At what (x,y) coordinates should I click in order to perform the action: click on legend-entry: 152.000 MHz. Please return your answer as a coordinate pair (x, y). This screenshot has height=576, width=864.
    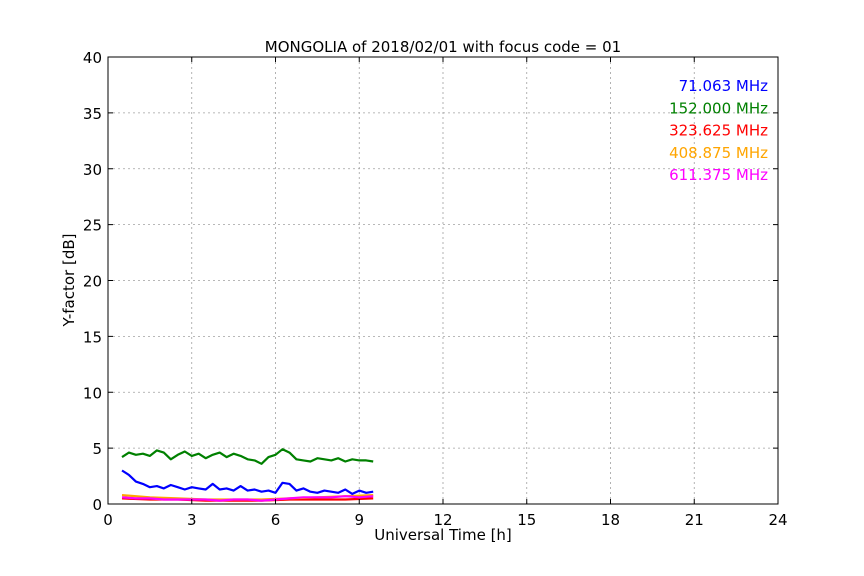
    Looking at the image, I should click on (718, 108).